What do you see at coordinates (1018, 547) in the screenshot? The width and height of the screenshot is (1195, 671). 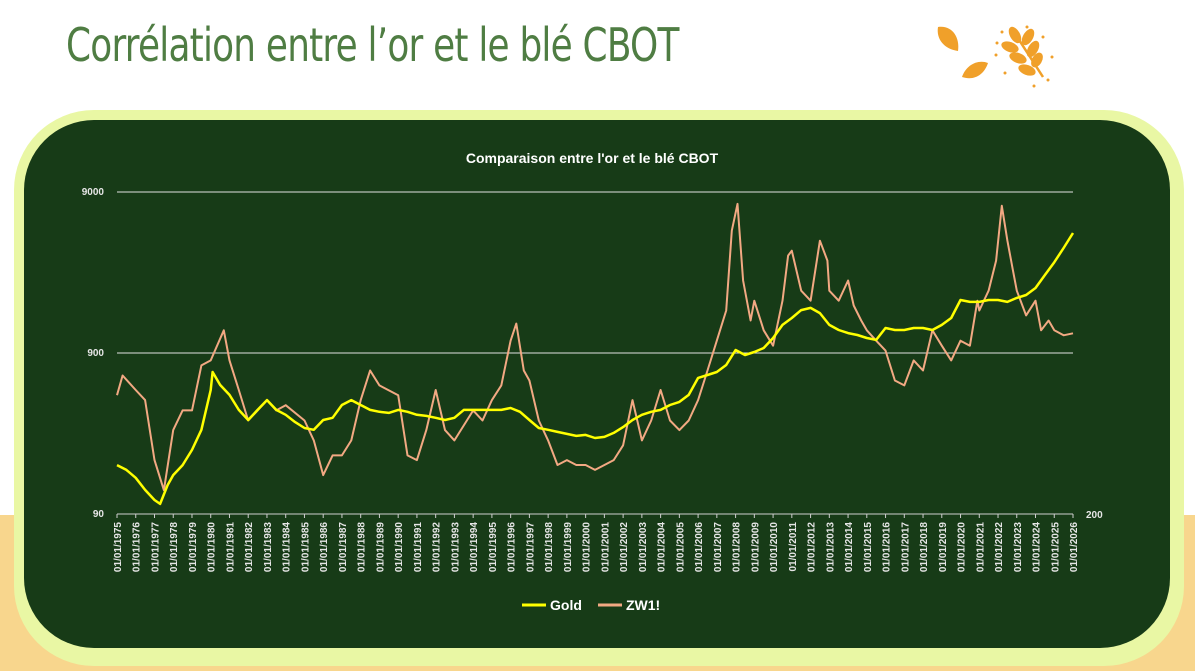 I see `x-tick-label: 01/01/2023` at bounding box center [1018, 547].